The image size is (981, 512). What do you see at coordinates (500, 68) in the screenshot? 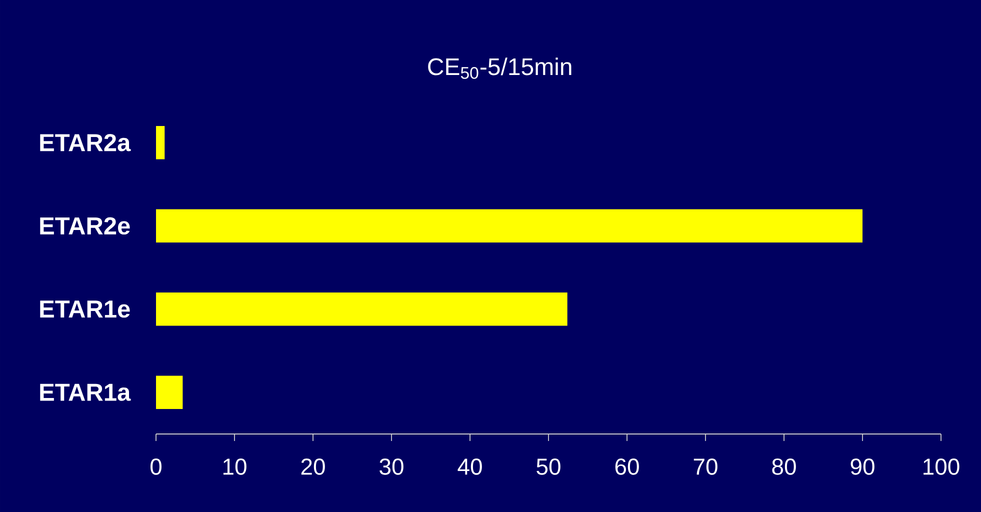
I see `chart-title: CE$_{50}$-5/15min` at bounding box center [500, 68].